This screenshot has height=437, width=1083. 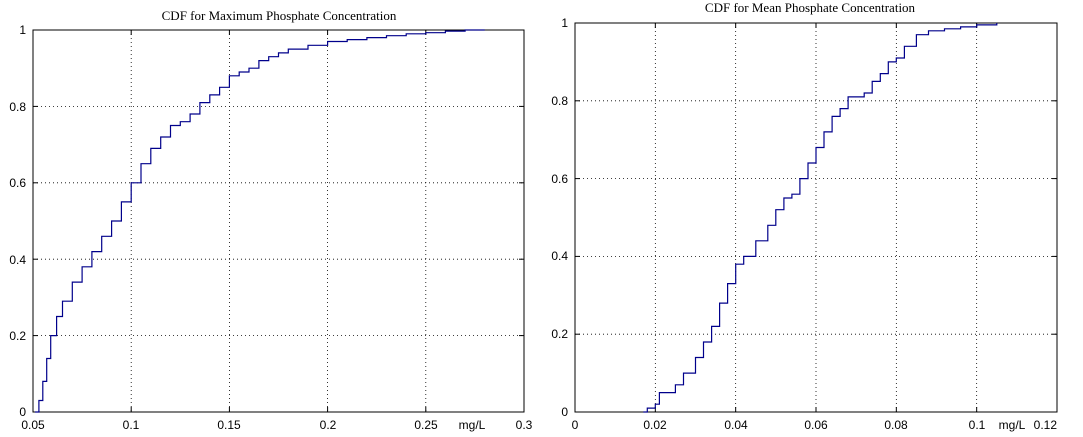 What do you see at coordinates (736, 425) in the screenshot?
I see `x-tick-label: 0.04` at bounding box center [736, 425].